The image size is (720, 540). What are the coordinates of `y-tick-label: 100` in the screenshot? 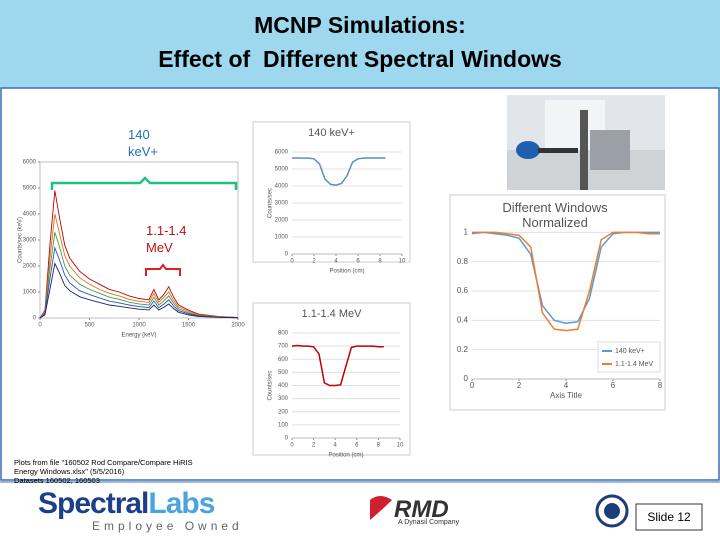 It's located at (283, 425).